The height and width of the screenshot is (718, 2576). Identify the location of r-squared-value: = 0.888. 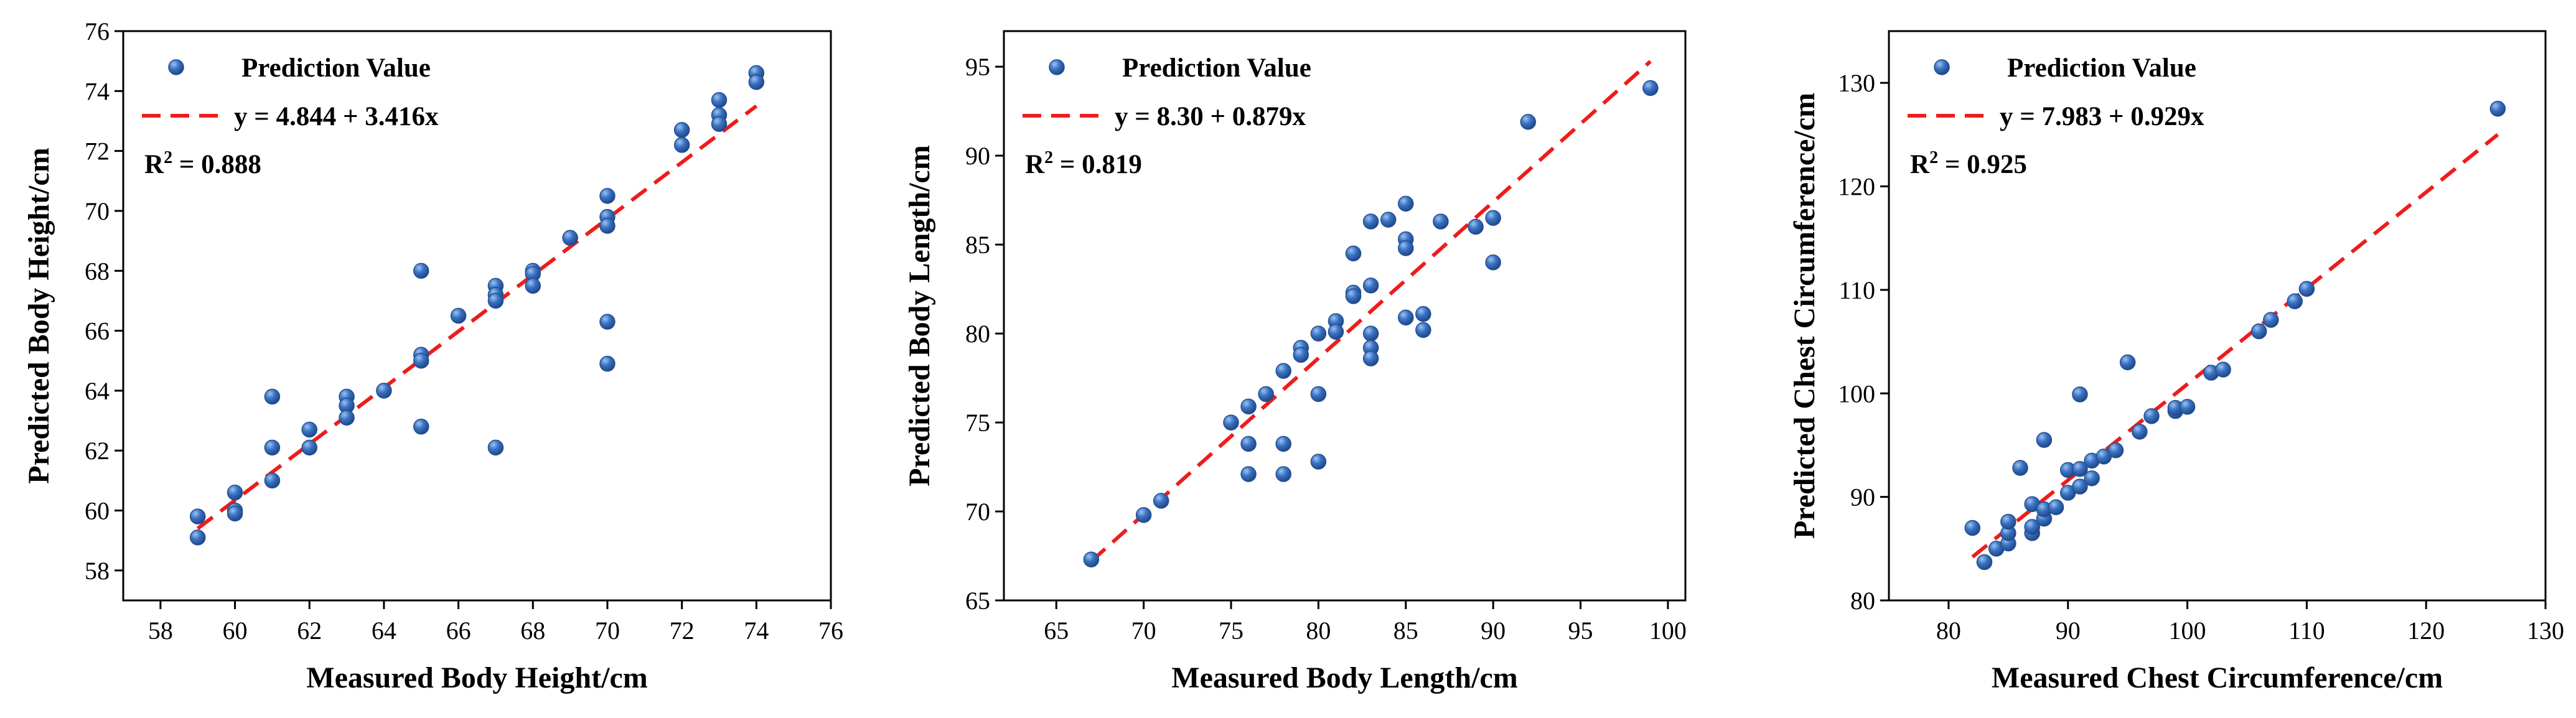
(216, 164).